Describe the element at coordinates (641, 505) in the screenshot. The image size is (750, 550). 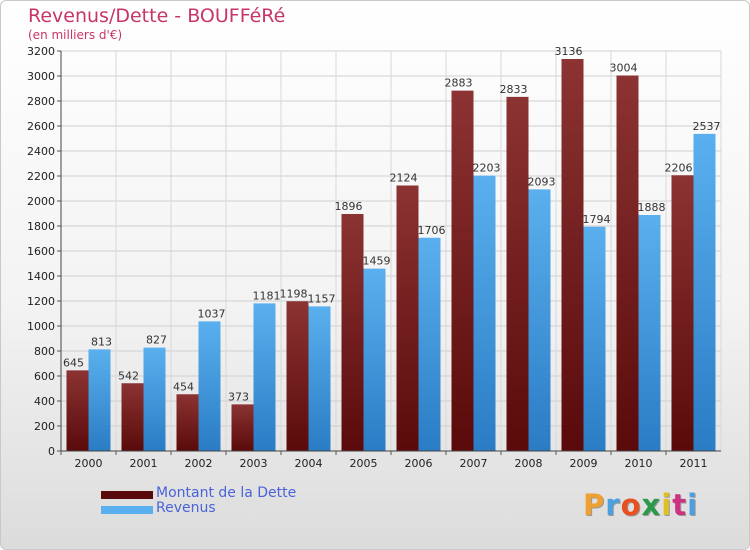
I see `proxiti-logo: Proxiti` at that location.